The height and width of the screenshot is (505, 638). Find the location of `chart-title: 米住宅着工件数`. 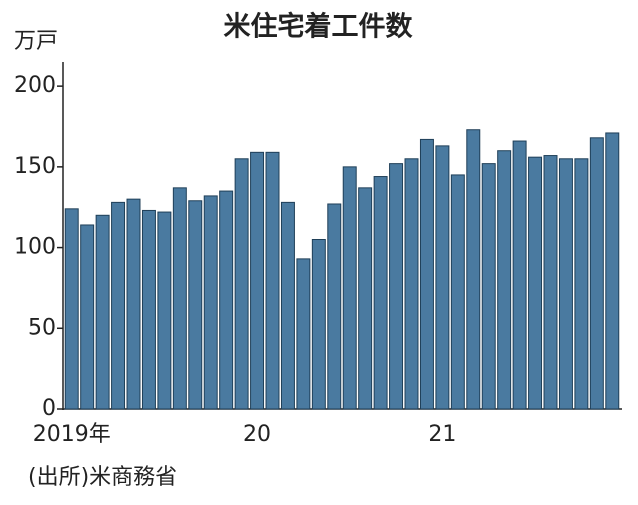

chart-title: 米住宅着工件数 is located at coordinates (319, 27).